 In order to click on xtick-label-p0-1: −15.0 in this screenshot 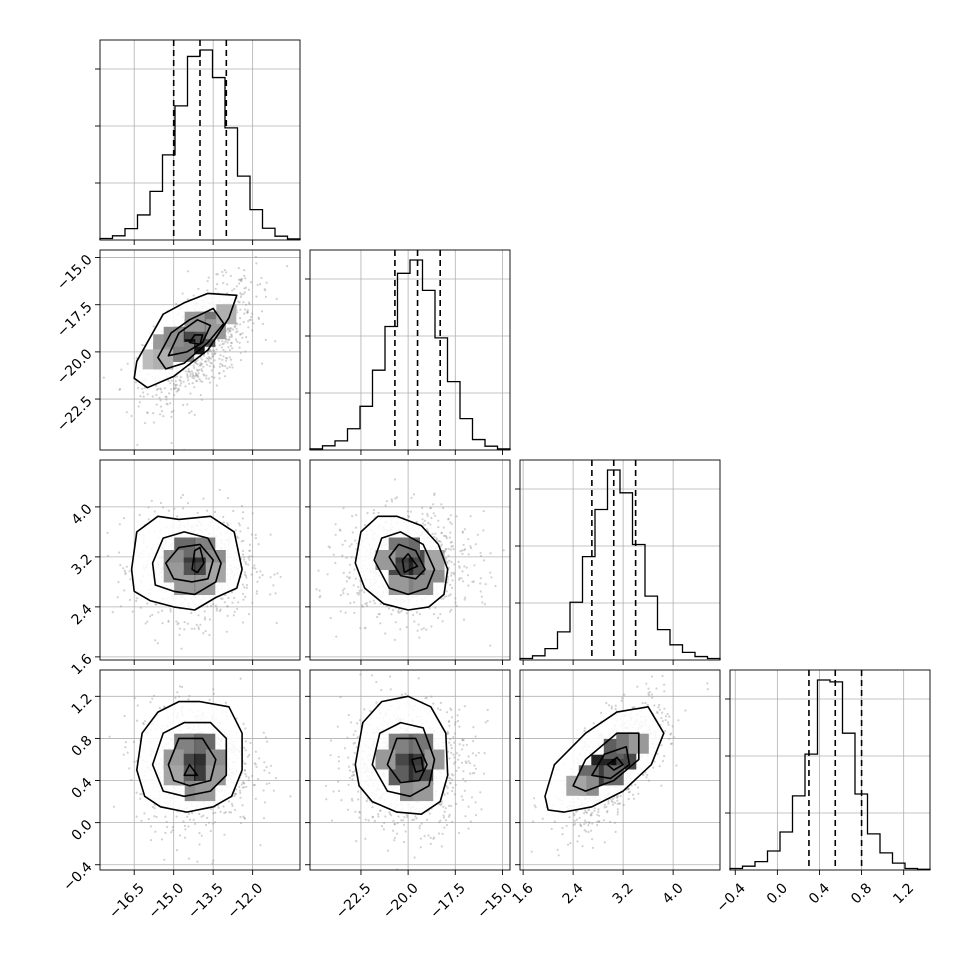, I will do `click(167, 901)`.